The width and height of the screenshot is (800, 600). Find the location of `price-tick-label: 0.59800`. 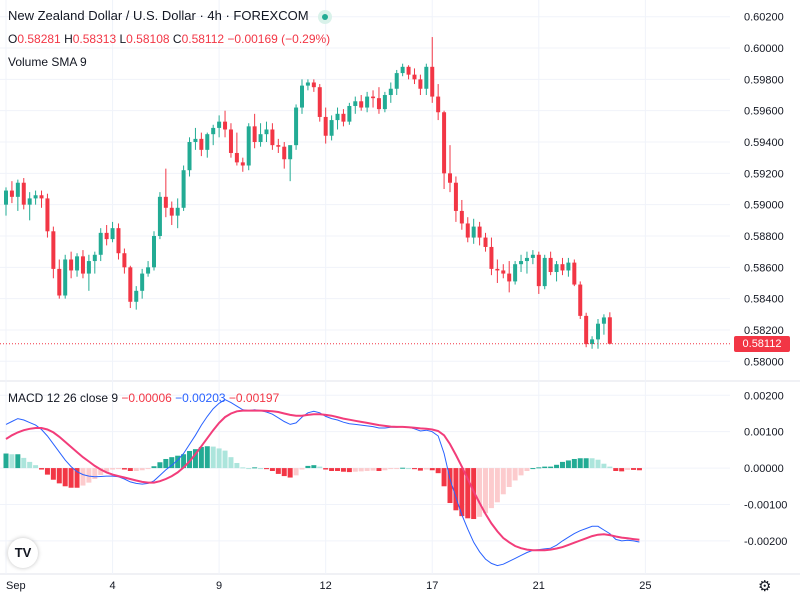

price-tick-label: 0.59800 is located at coordinates (764, 80).